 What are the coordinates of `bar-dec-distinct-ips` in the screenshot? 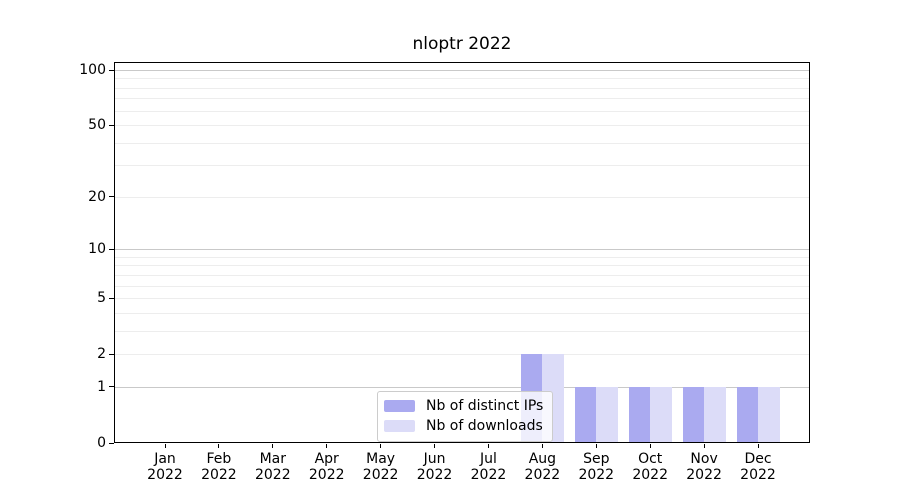 It's located at (747, 414).